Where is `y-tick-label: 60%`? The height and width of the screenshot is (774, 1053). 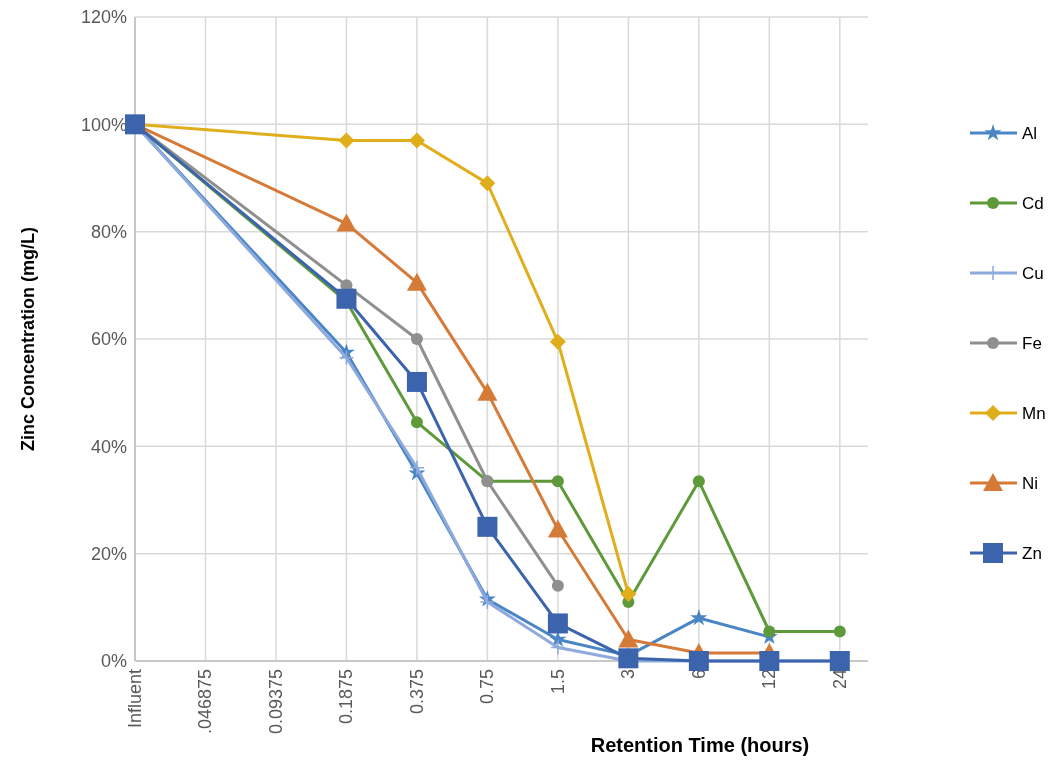 y-tick-label: 60% is located at coordinates (108, 339).